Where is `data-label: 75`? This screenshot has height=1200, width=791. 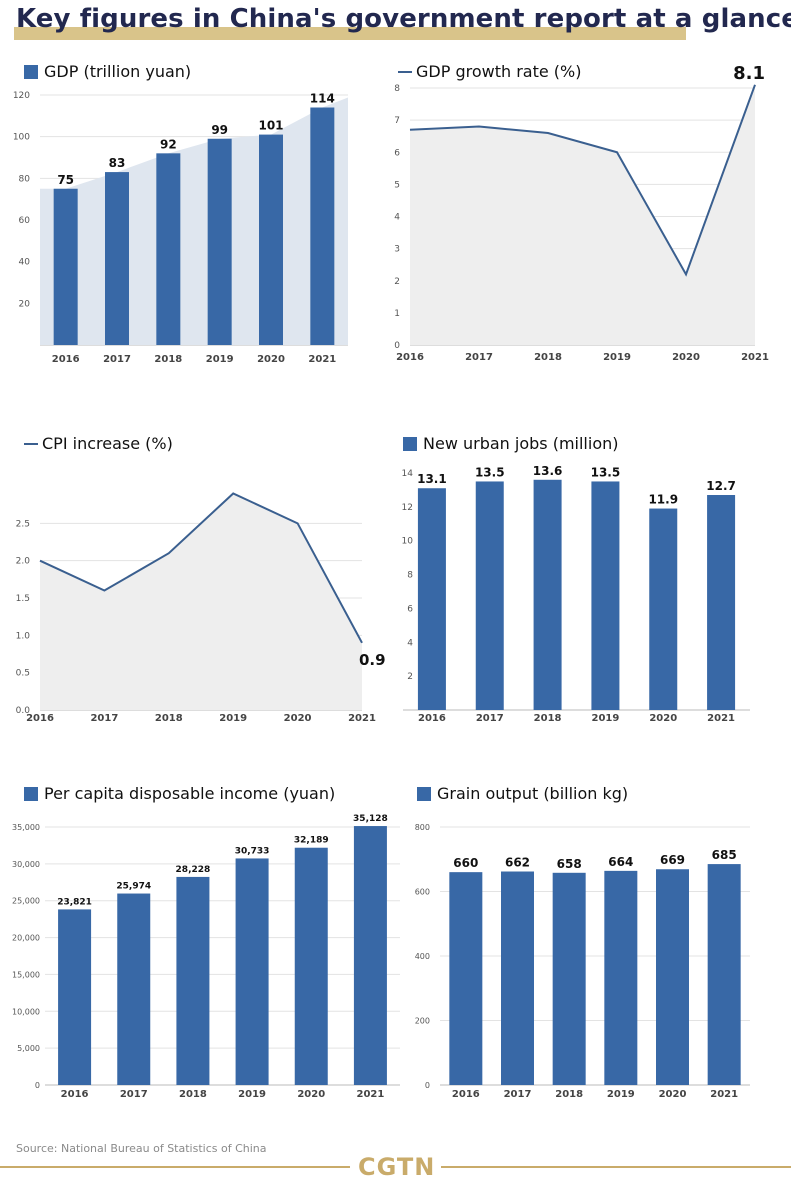
data-label: 75 is located at coordinates (65, 180).